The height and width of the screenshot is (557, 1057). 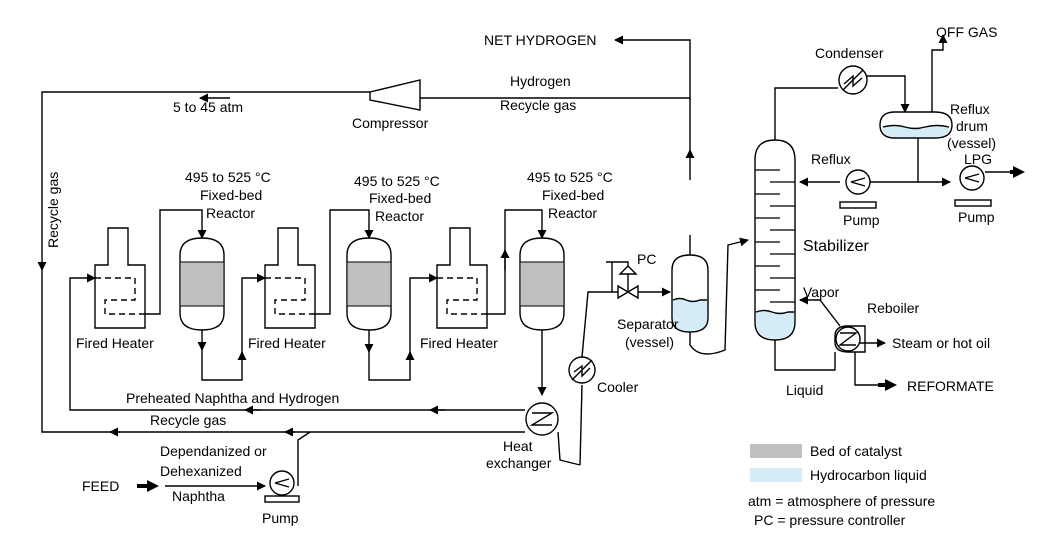 What do you see at coordinates (971, 143) in the screenshot?
I see `label-reflux-drum-3: (vessel)` at bounding box center [971, 143].